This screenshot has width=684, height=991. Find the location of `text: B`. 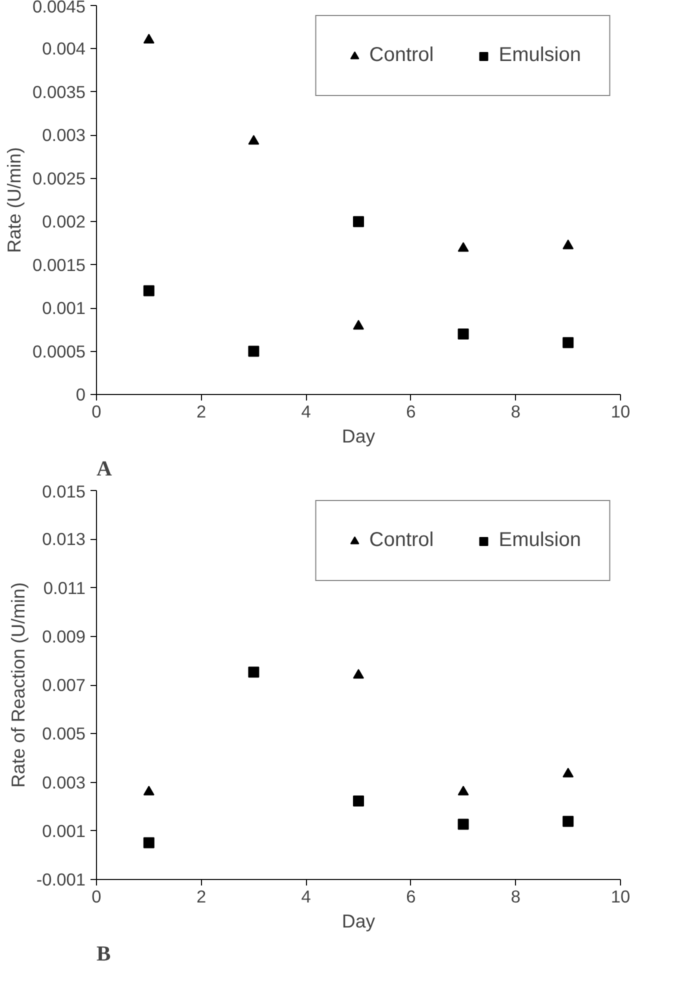

text: B is located at coordinates (103, 954).